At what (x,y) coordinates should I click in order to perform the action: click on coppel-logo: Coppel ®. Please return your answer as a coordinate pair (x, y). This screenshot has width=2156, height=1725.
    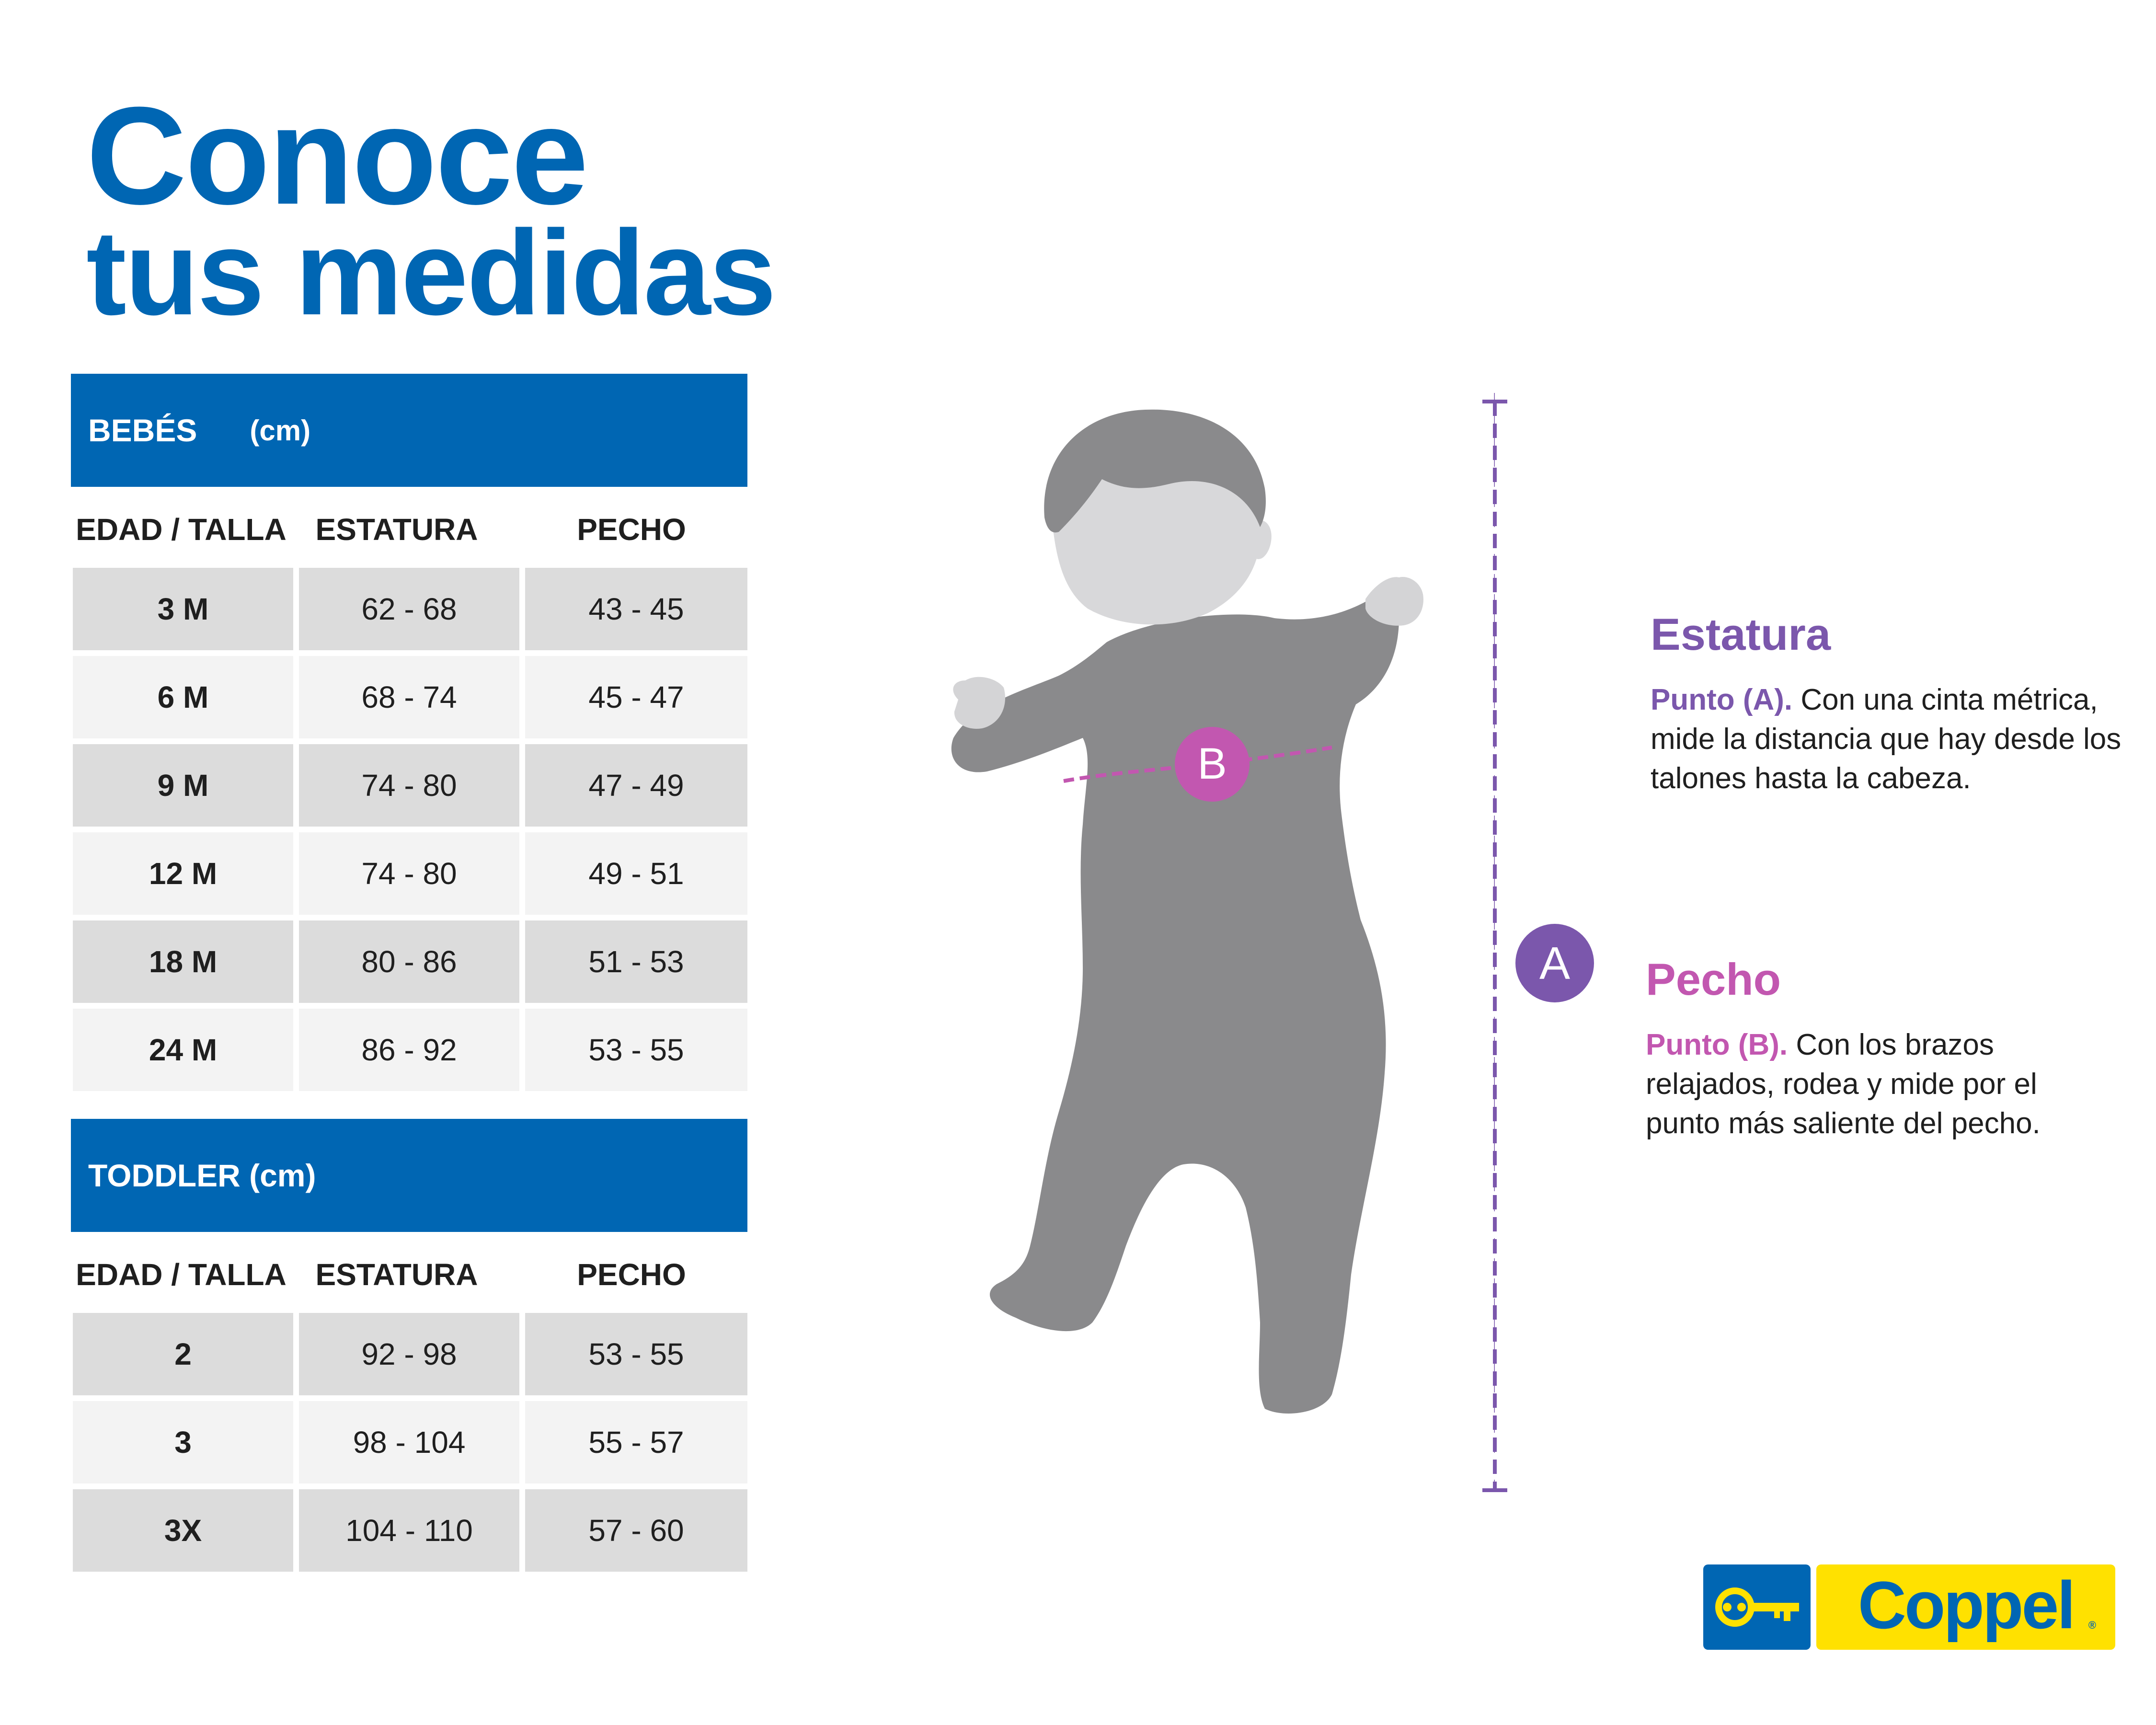
    Looking at the image, I should click on (1909, 1607).